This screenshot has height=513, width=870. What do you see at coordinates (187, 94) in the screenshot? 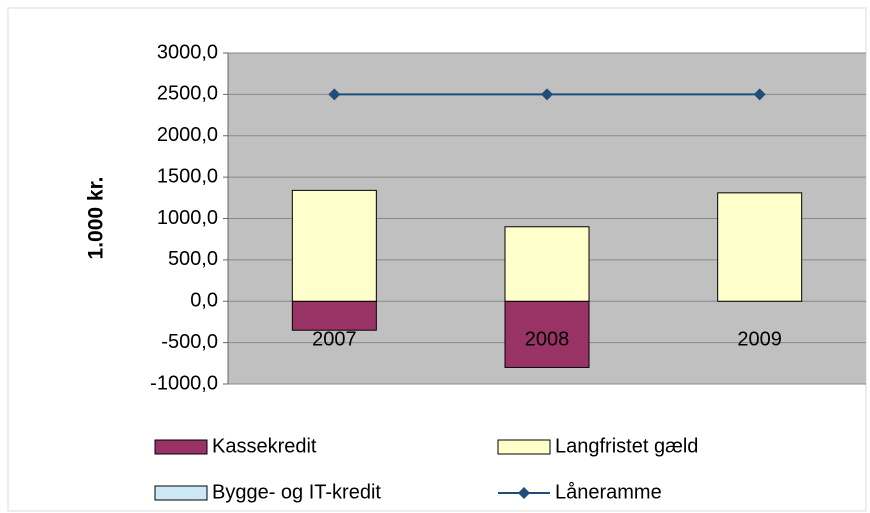
I see `y-tick-label: 2500,0` at bounding box center [187, 94].